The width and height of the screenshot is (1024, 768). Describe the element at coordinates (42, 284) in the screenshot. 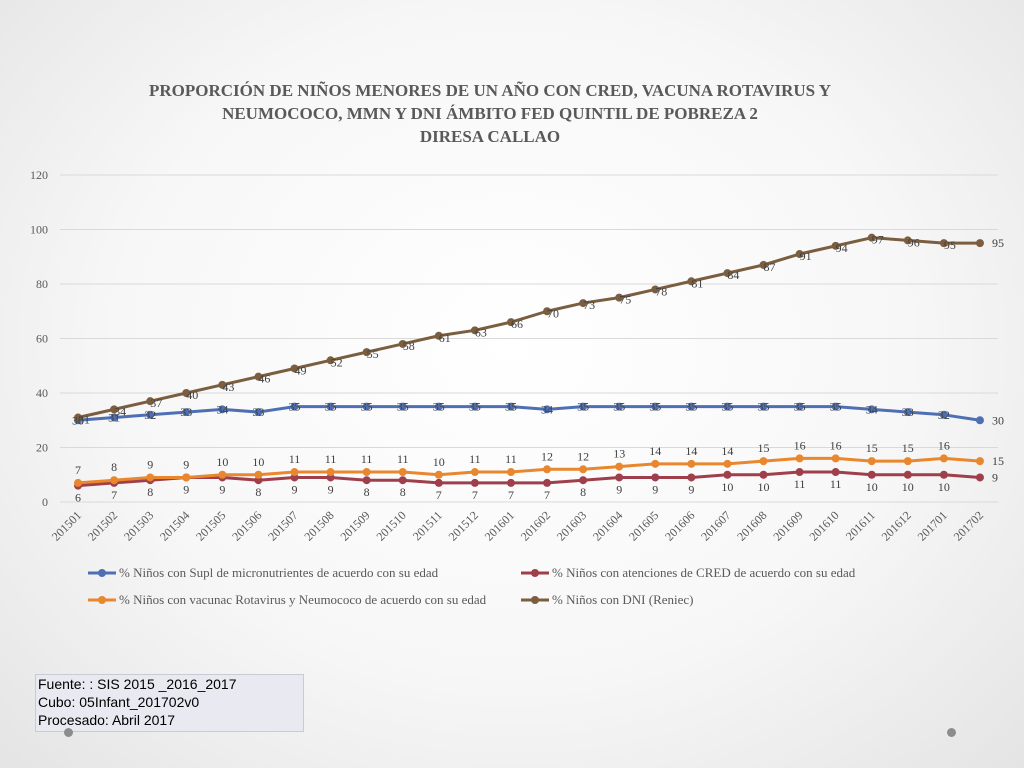

I see `y-tick-label: 80` at that location.